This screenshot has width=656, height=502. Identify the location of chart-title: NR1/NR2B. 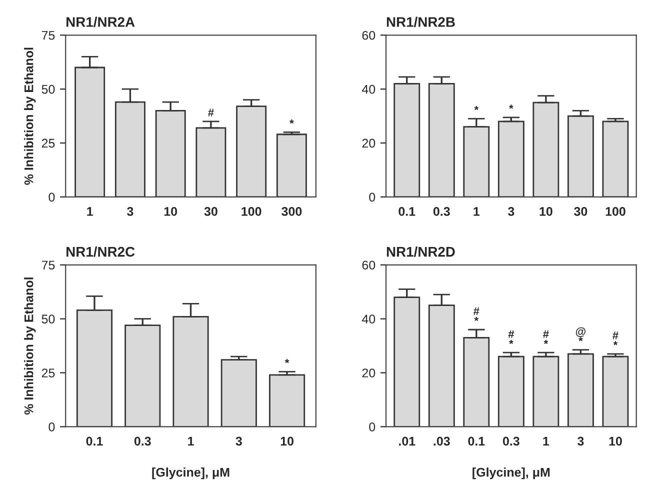
(420, 22).